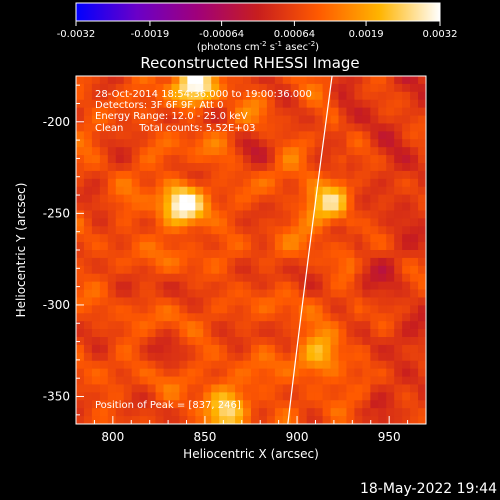 This screenshot has width=500, height=500. I want to click on y-tick-label: -250, so click(56, 213).